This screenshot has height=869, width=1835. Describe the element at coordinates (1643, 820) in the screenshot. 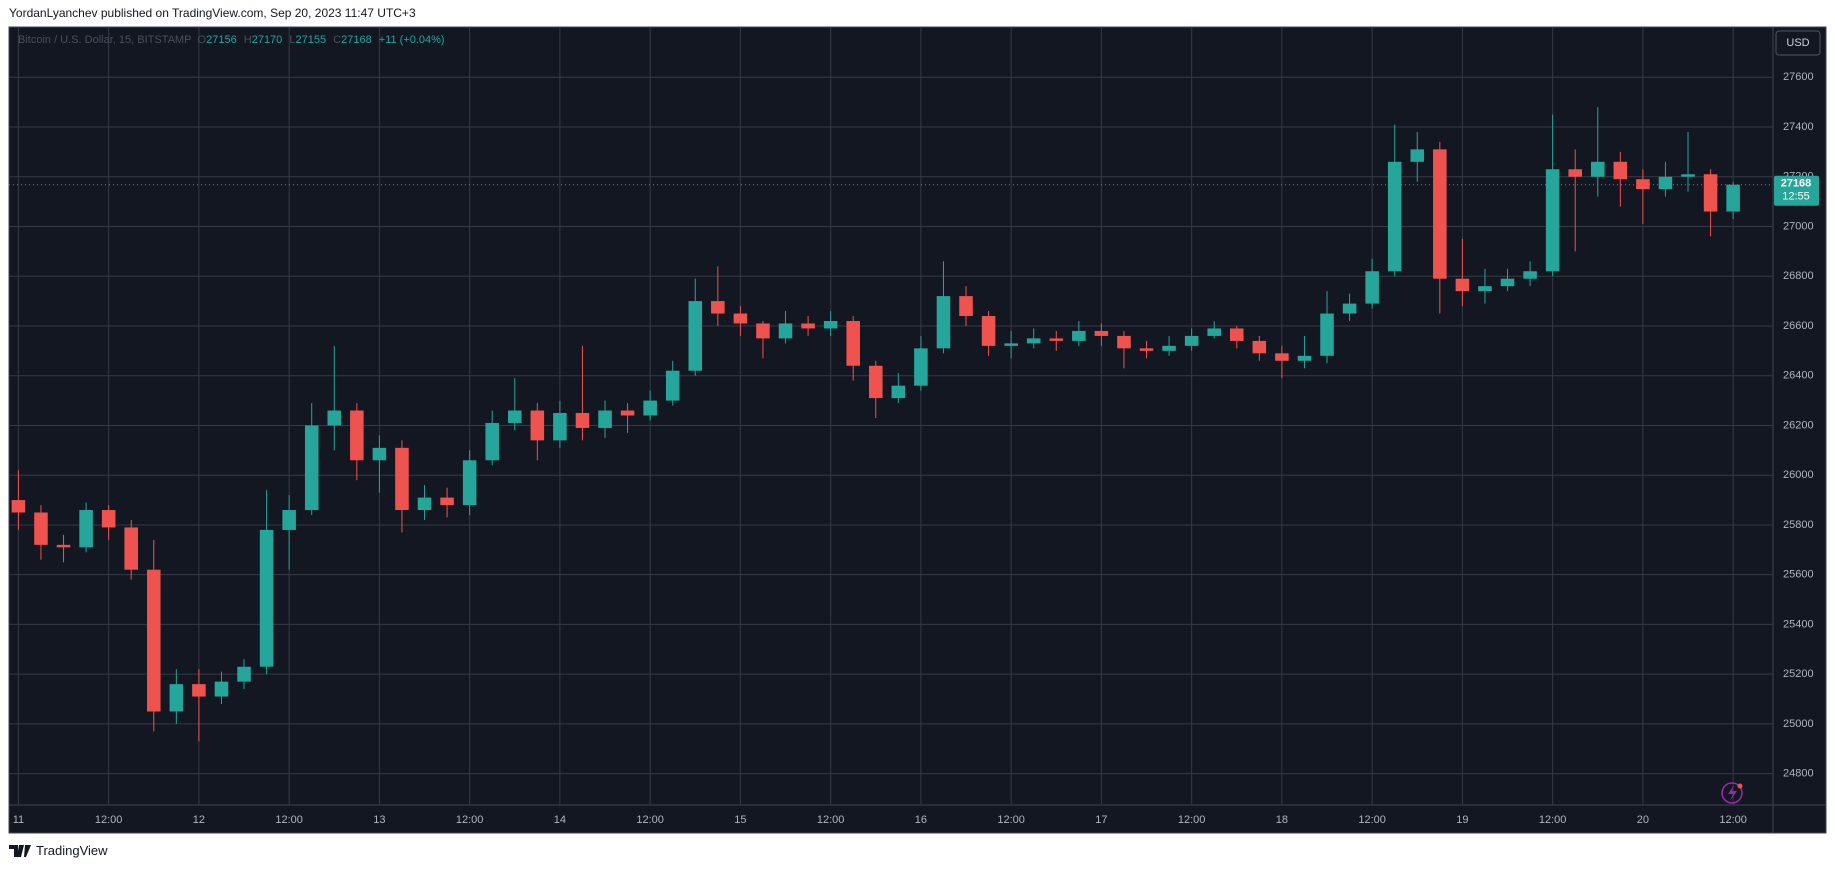

I see `x-tick-label: 20` at that location.